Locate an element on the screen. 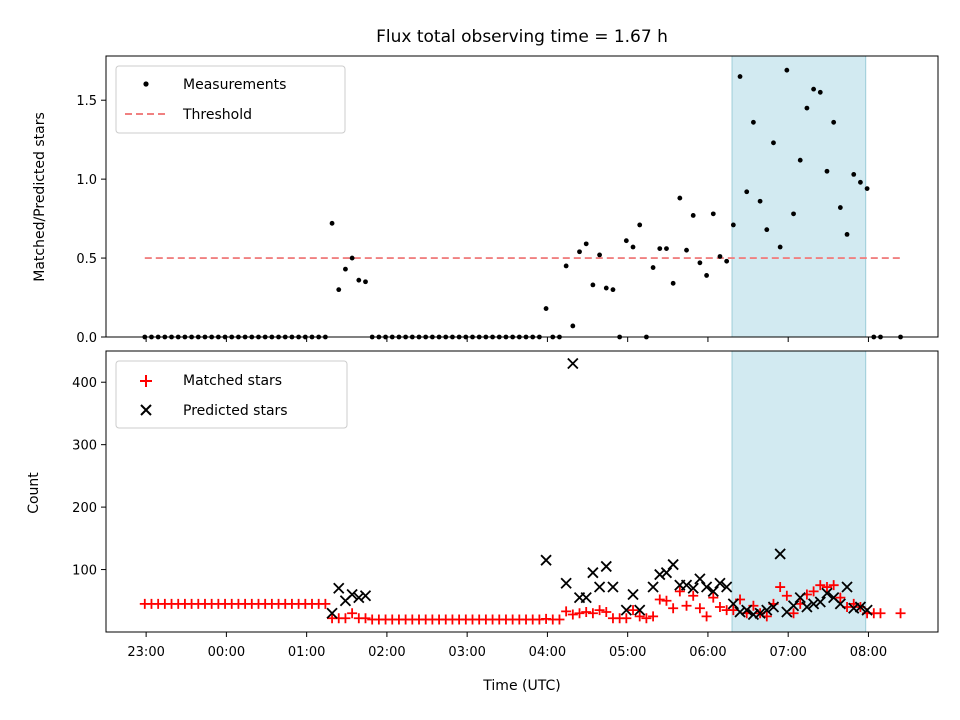 This screenshot has width=960, height=720. top-legend-box is located at coordinates (230, 99).